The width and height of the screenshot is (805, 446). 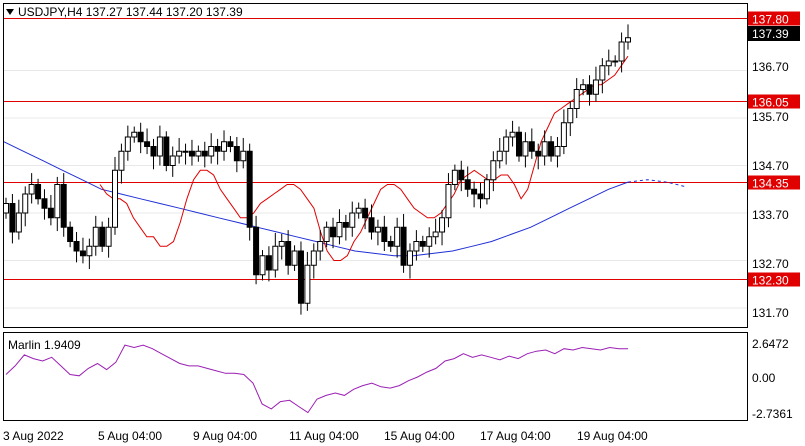 What do you see at coordinates (44, 345) in the screenshot?
I see `indicator-name: Marlin 1.9409` at bounding box center [44, 345].